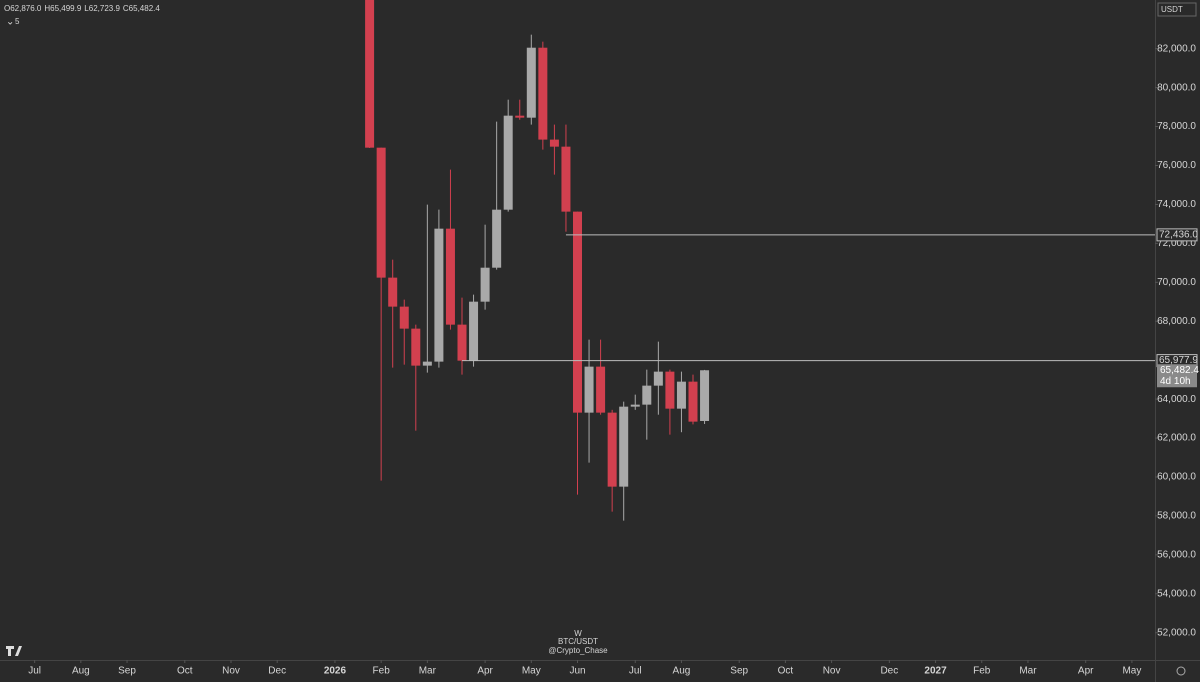 This screenshot has width=1200, height=682. What do you see at coordinates (1176, 126) in the screenshot?
I see `y-tick-label: 78,000.0` at bounding box center [1176, 126].